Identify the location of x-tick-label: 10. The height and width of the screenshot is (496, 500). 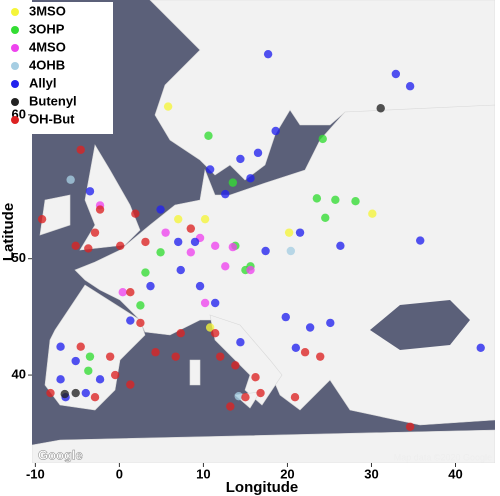
(203, 473).